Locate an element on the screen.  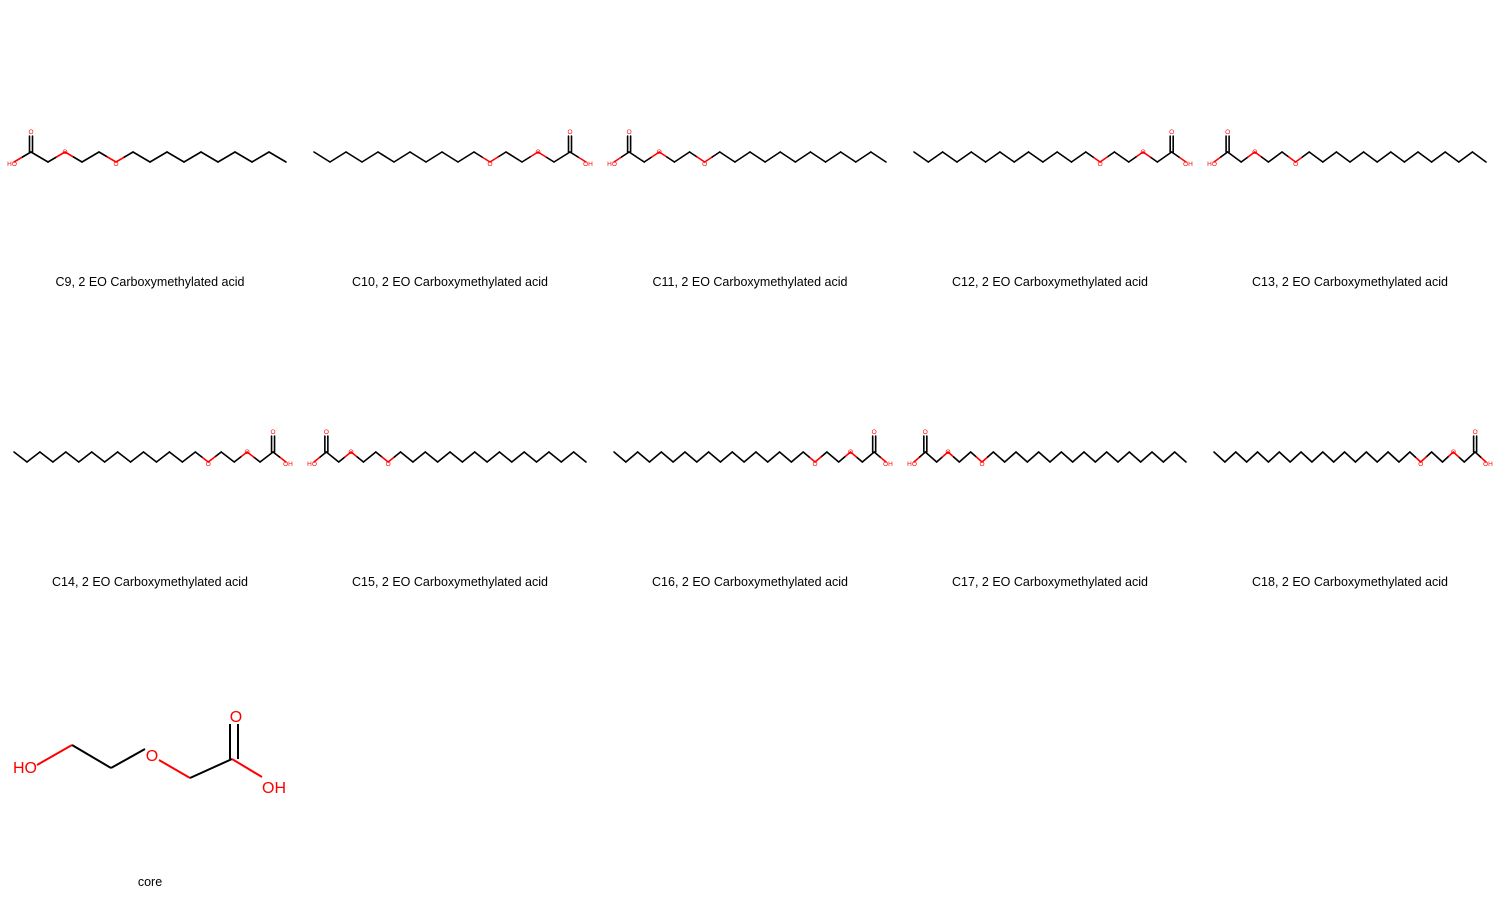
structure-c16: O OH O O is located at coordinates (753, 448).